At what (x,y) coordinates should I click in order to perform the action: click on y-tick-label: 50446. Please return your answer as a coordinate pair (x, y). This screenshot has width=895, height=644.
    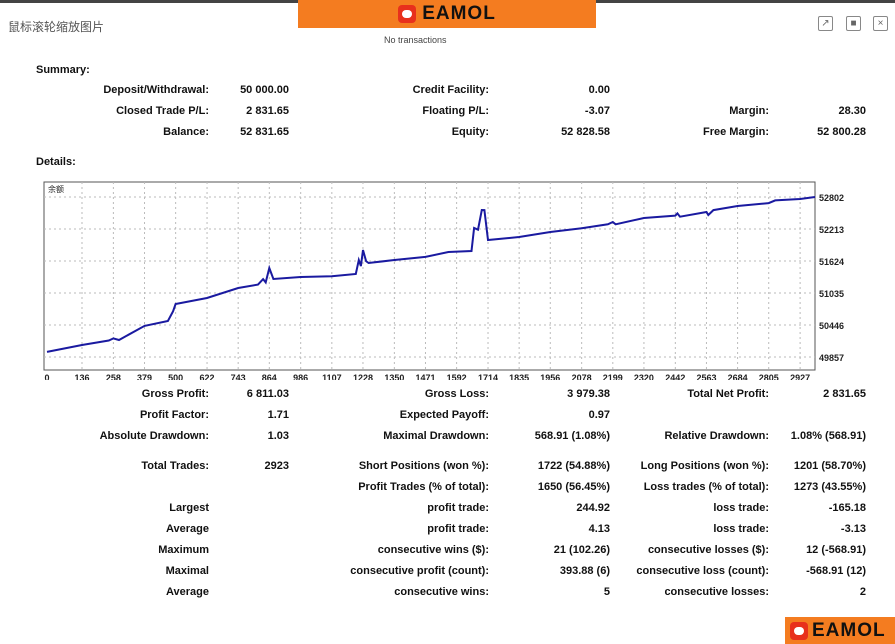
    Looking at the image, I should click on (831, 326).